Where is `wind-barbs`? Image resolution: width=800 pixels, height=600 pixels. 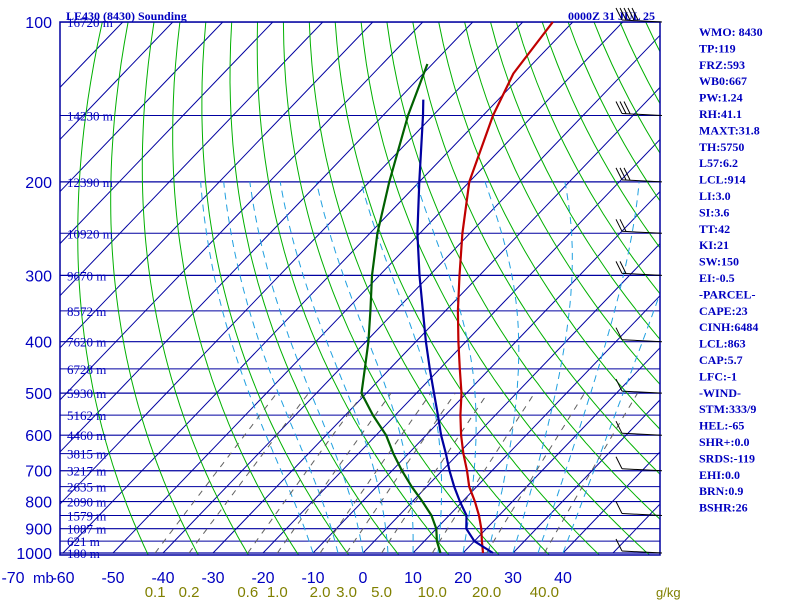 wind-barbs is located at coordinates (639, 280).